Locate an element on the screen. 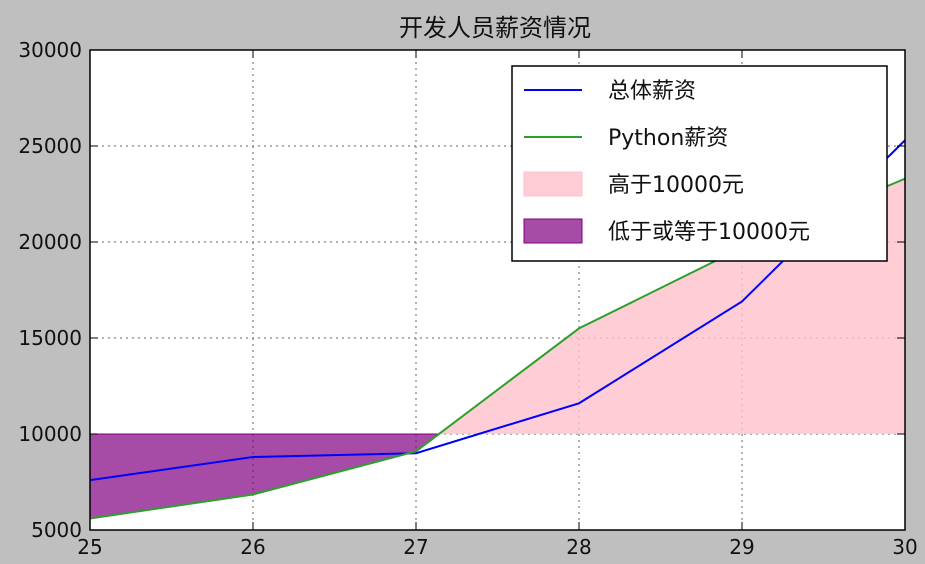  legend-entry-above-swatch is located at coordinates (553, 184).